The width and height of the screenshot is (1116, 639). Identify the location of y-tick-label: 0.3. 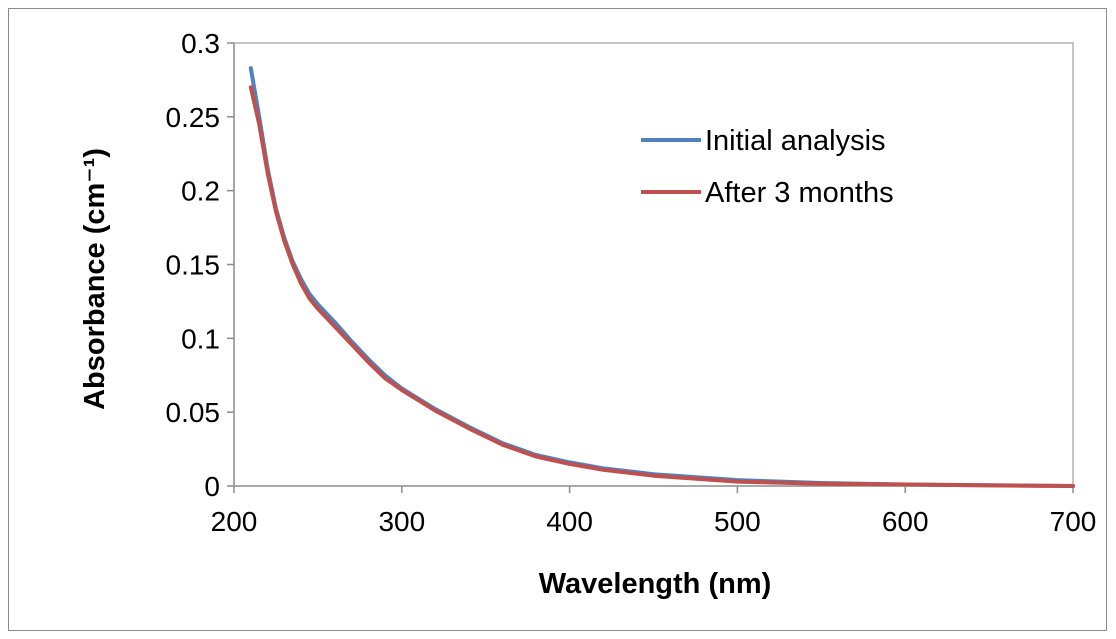
(200, 43).